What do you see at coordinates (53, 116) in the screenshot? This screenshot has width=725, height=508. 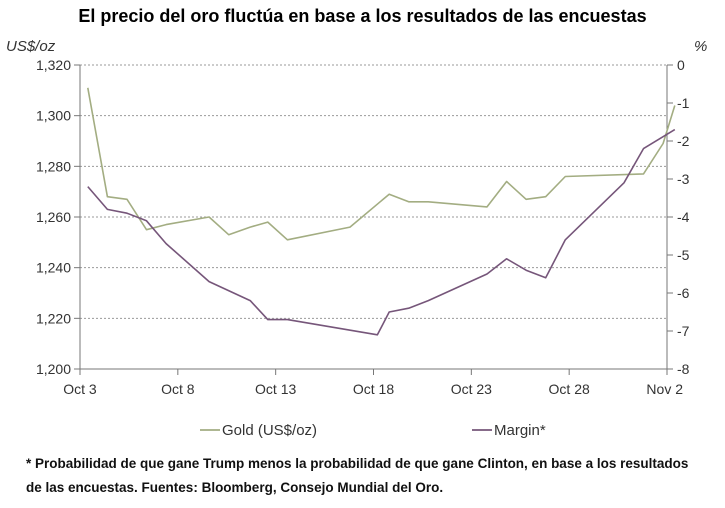 I see `left-tick-label: 1,300` at bounding box center [53, 116].